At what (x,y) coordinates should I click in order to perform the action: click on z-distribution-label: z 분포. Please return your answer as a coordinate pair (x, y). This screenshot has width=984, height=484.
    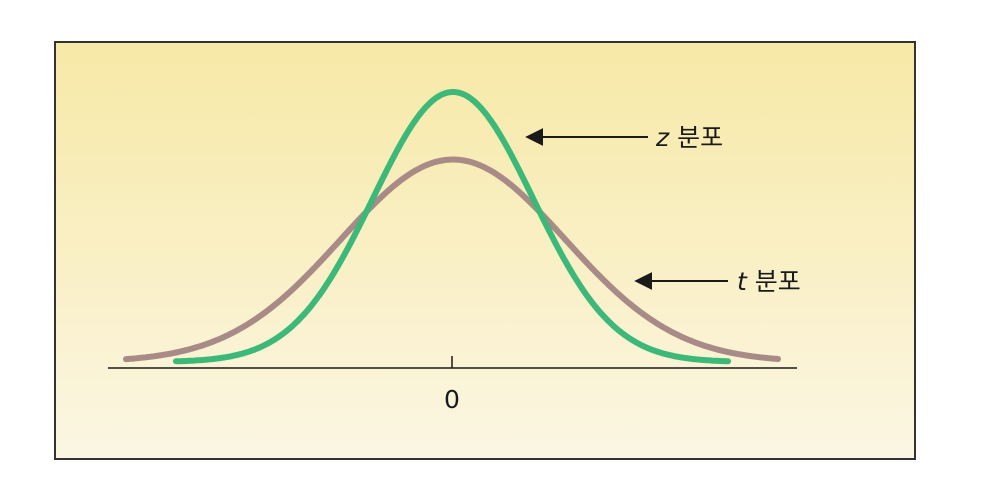
    Looking at the image, I should click on (689, 137).